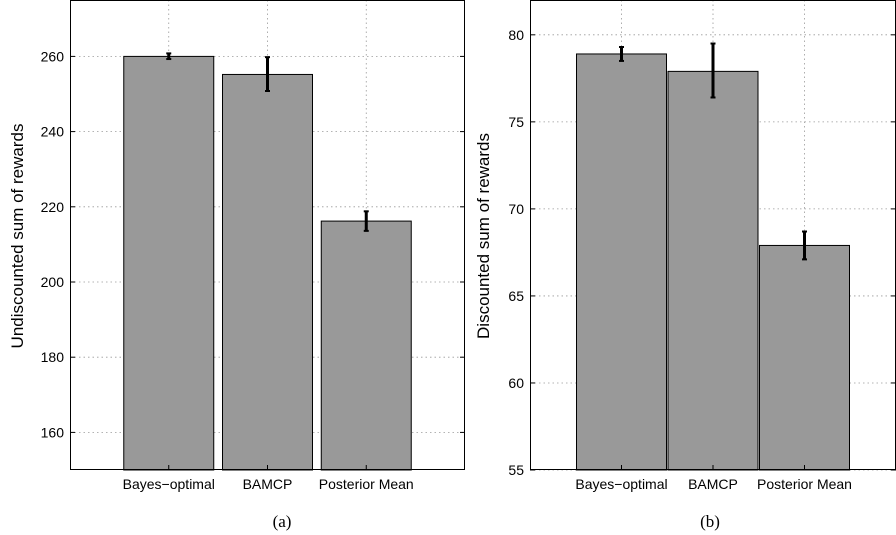 The width and height of the screenshot is (896, 535). What do you see at coordinates (53, 56) in the screenshot?
I see `y-tick-label: 260` at bounding box center [53, 56].